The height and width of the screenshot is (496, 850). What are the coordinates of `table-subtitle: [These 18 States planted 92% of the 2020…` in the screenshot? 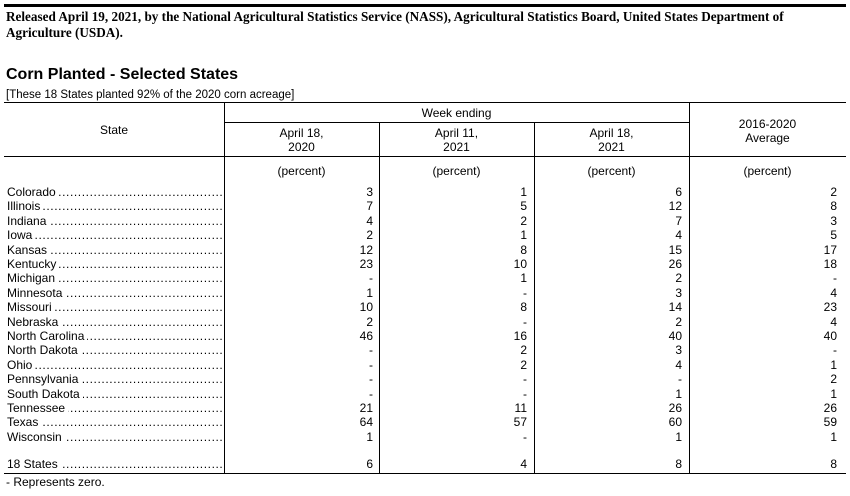 It's located at (150, 95).